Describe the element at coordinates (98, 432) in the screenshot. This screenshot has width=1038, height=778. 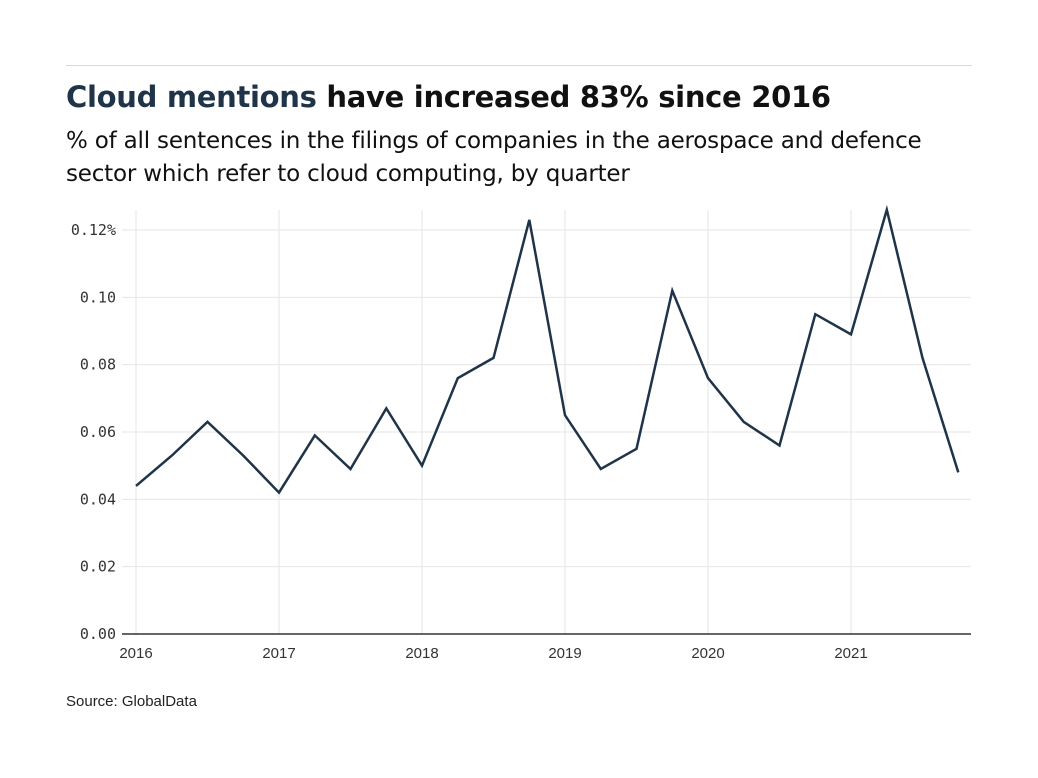
I see `y-tick-label: 0.06` at that location.